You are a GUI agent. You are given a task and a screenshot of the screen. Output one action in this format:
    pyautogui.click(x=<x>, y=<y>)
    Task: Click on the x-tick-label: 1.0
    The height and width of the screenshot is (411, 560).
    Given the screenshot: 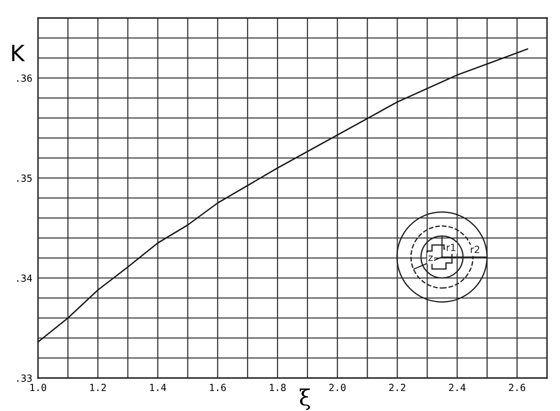 What is the action you would take?
    pyautogui.click(x=38, y=388)
    